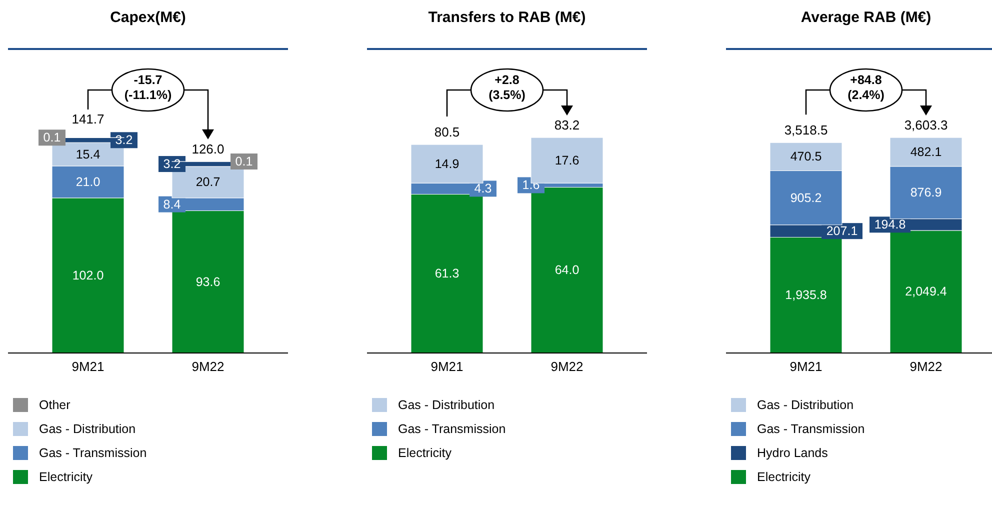 The width and height of the screenshot is (992, 510). I want to click on data-label: 905.2, so click(806, 197).